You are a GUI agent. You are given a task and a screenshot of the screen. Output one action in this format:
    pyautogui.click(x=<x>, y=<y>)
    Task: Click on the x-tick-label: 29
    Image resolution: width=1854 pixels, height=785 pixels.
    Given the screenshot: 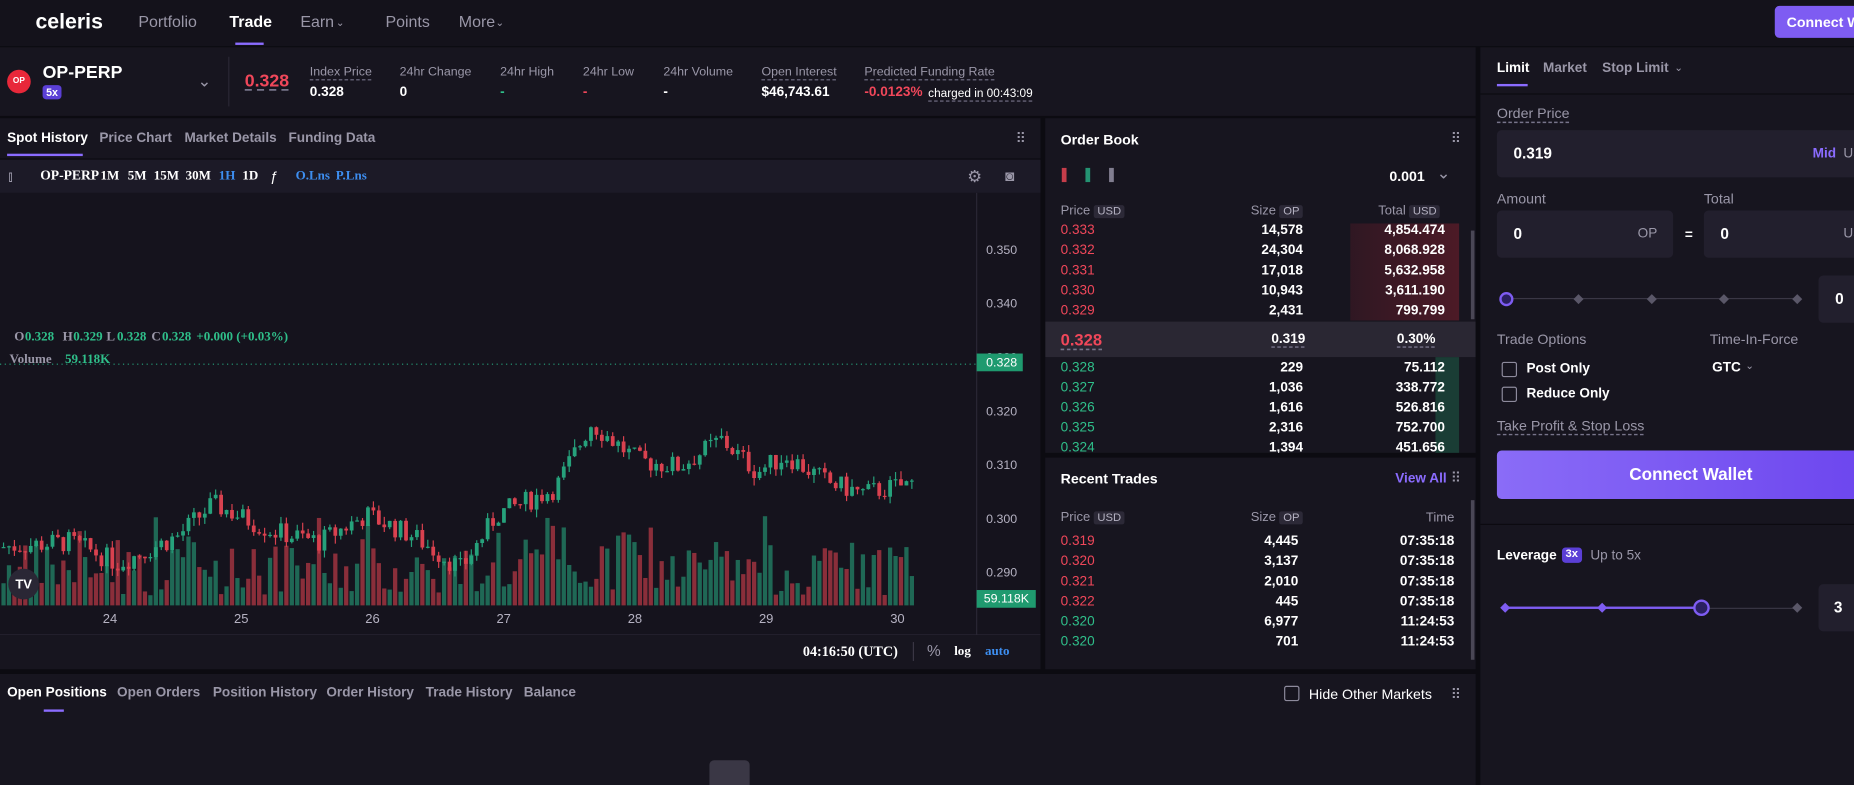 What is the action you would take?
    pyautogui.click(x=766, y=618)
    